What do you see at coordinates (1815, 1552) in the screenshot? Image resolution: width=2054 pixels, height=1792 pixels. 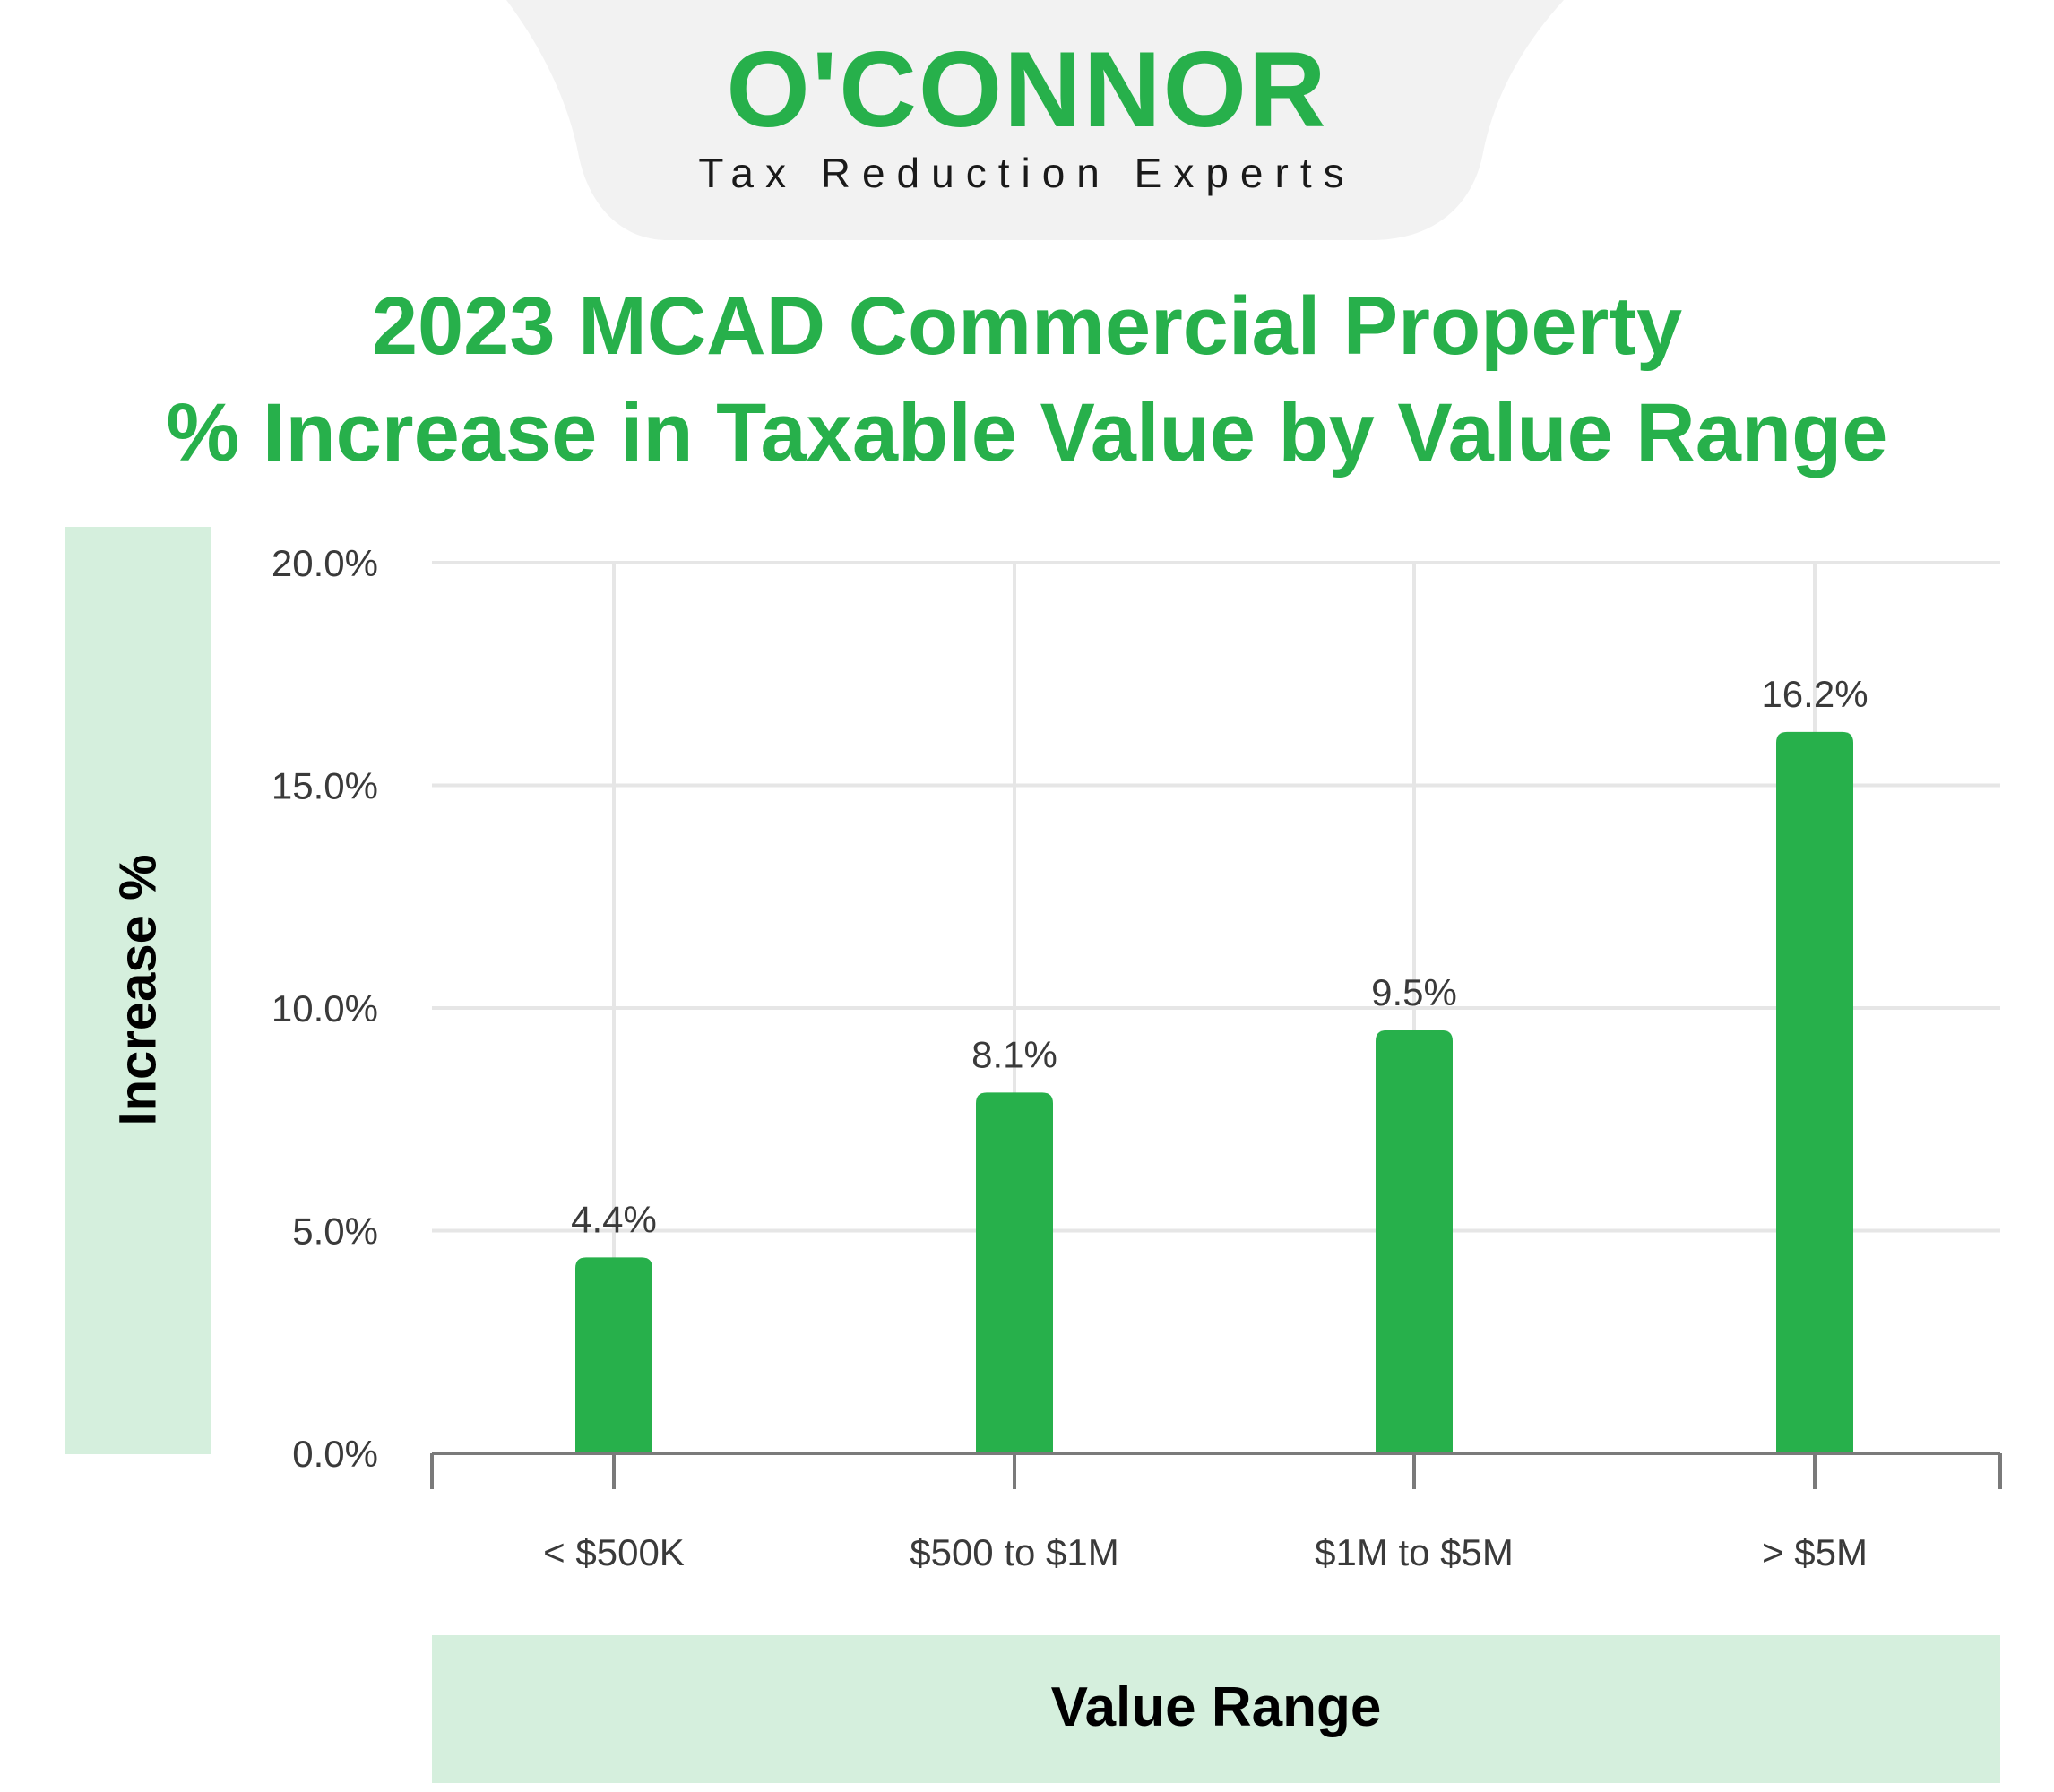 I see `x-tick-label: > $5M` at bounding box center [1815, 1552].